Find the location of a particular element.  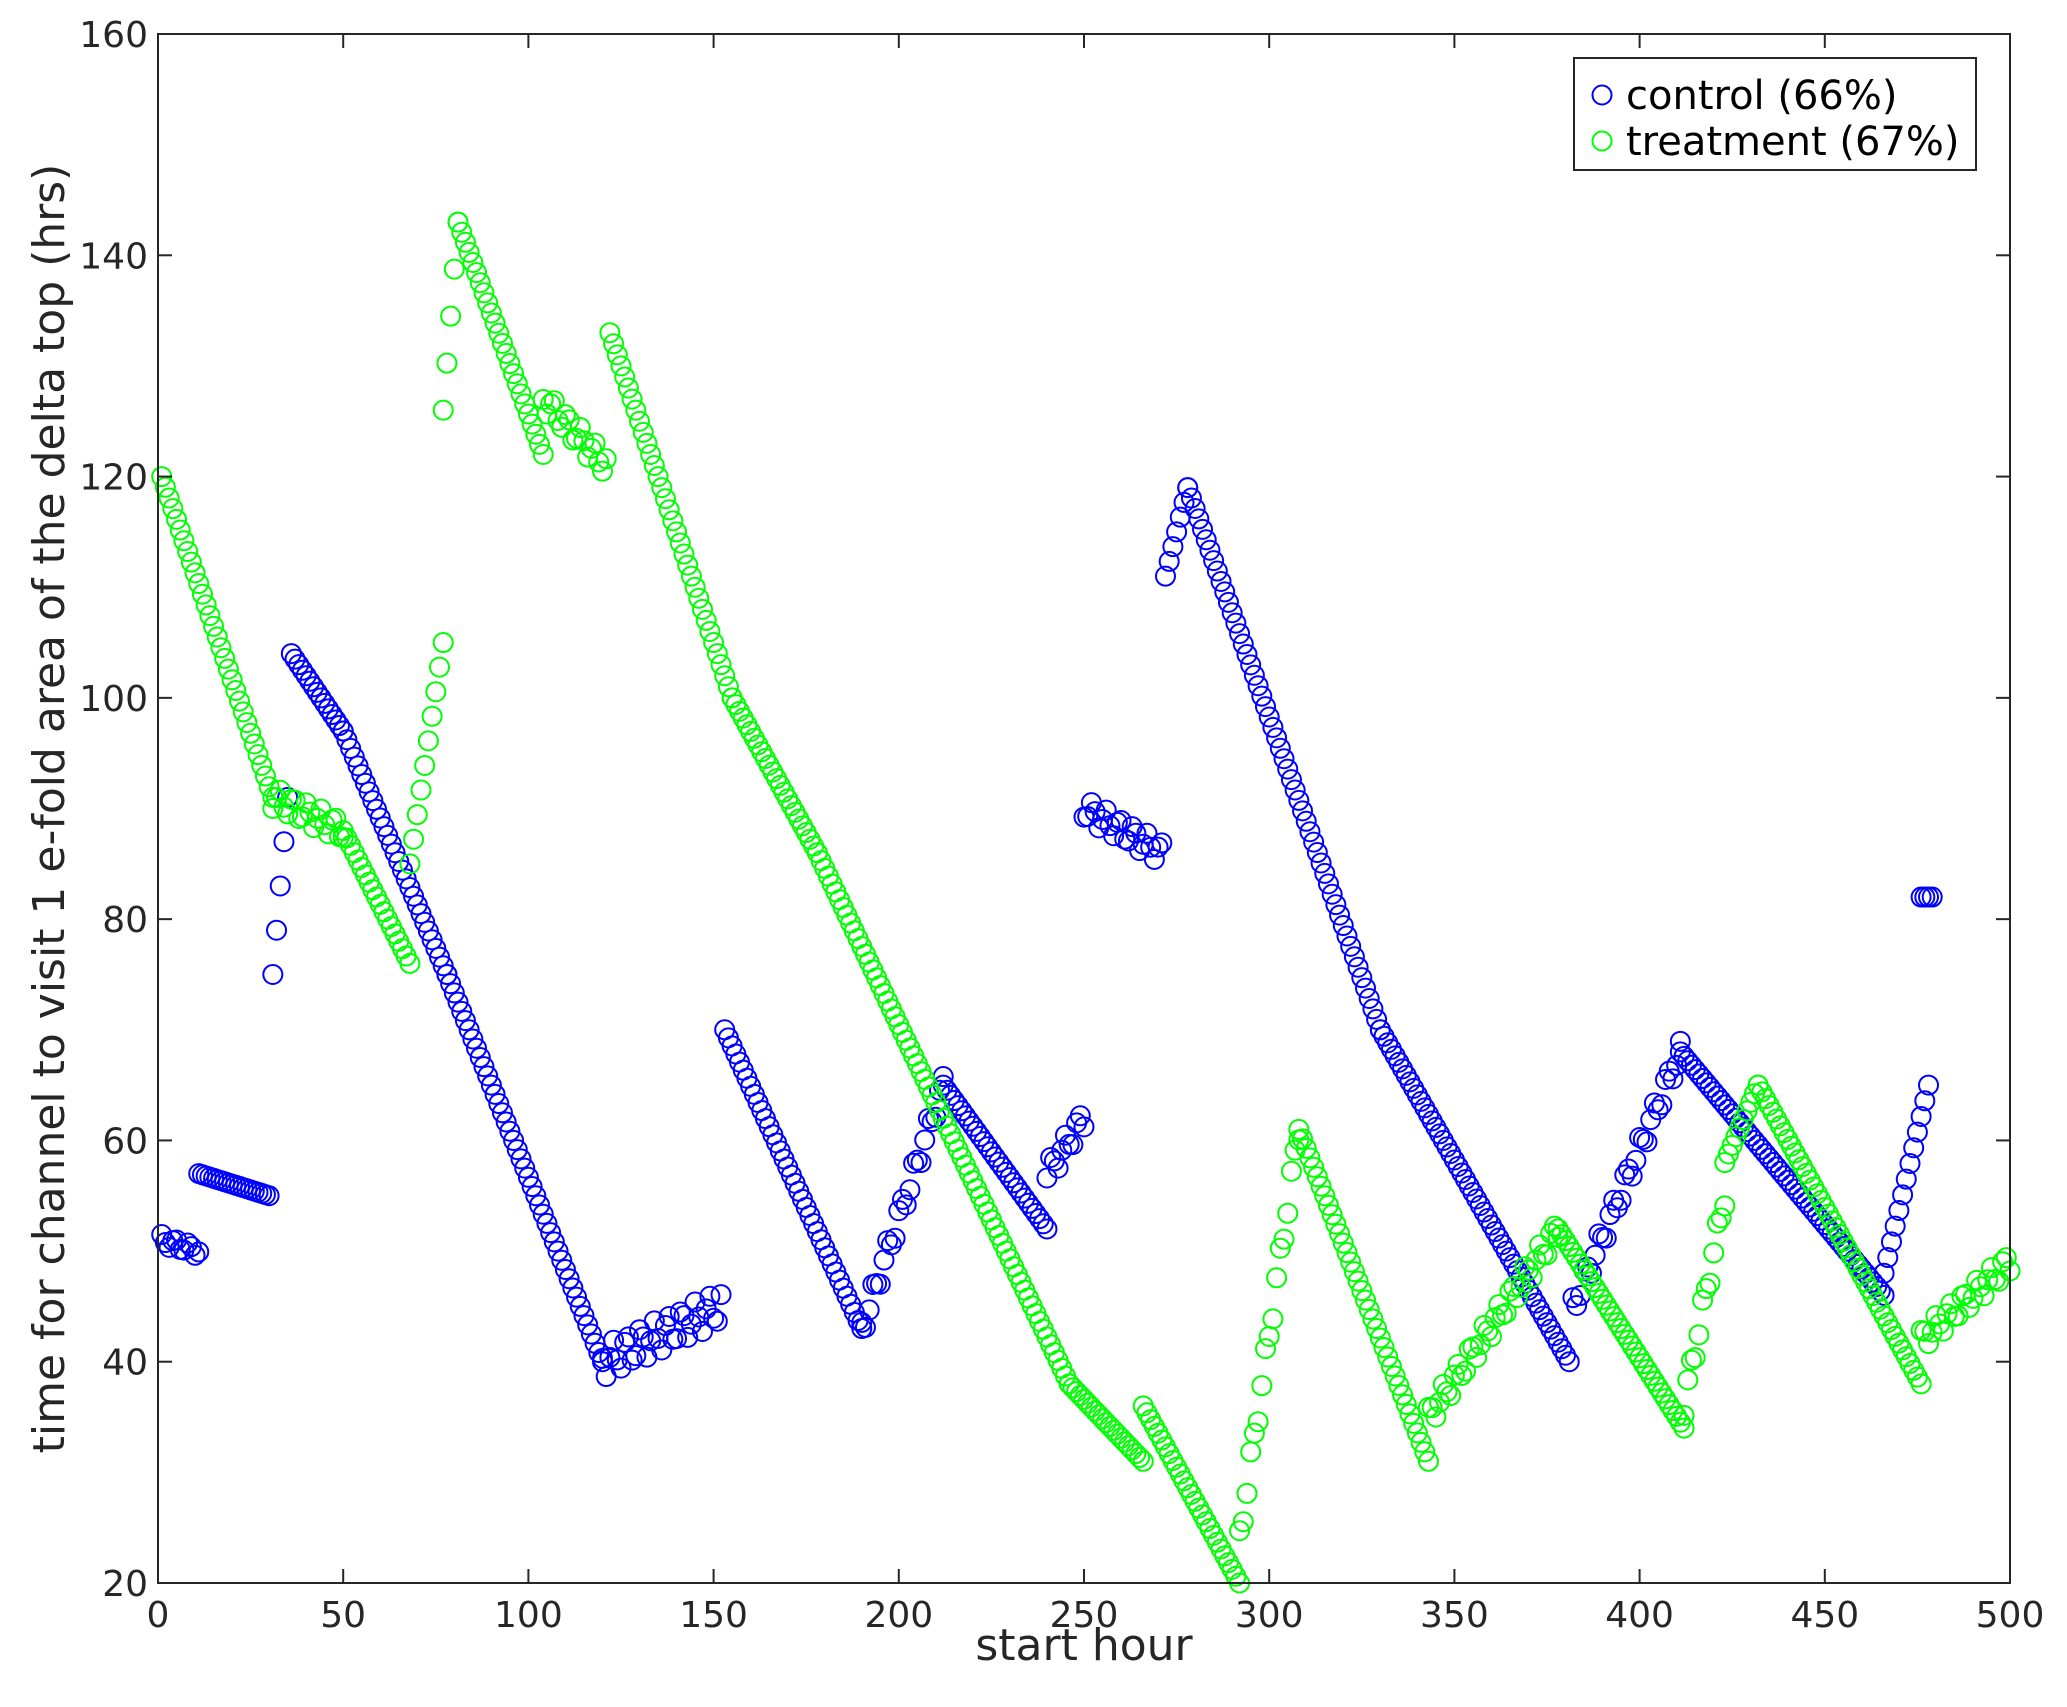

y-tick-label: 100 is located at coordinates (113, 699).